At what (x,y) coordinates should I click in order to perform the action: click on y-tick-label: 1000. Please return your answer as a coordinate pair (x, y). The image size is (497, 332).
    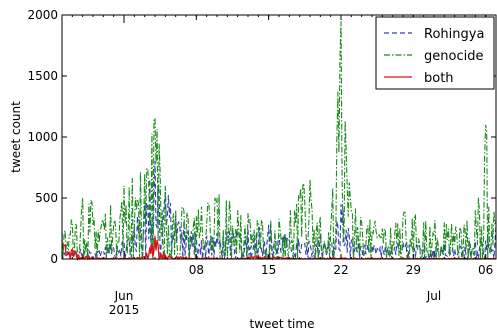
    Looking at the image, I should click on (42, 137).